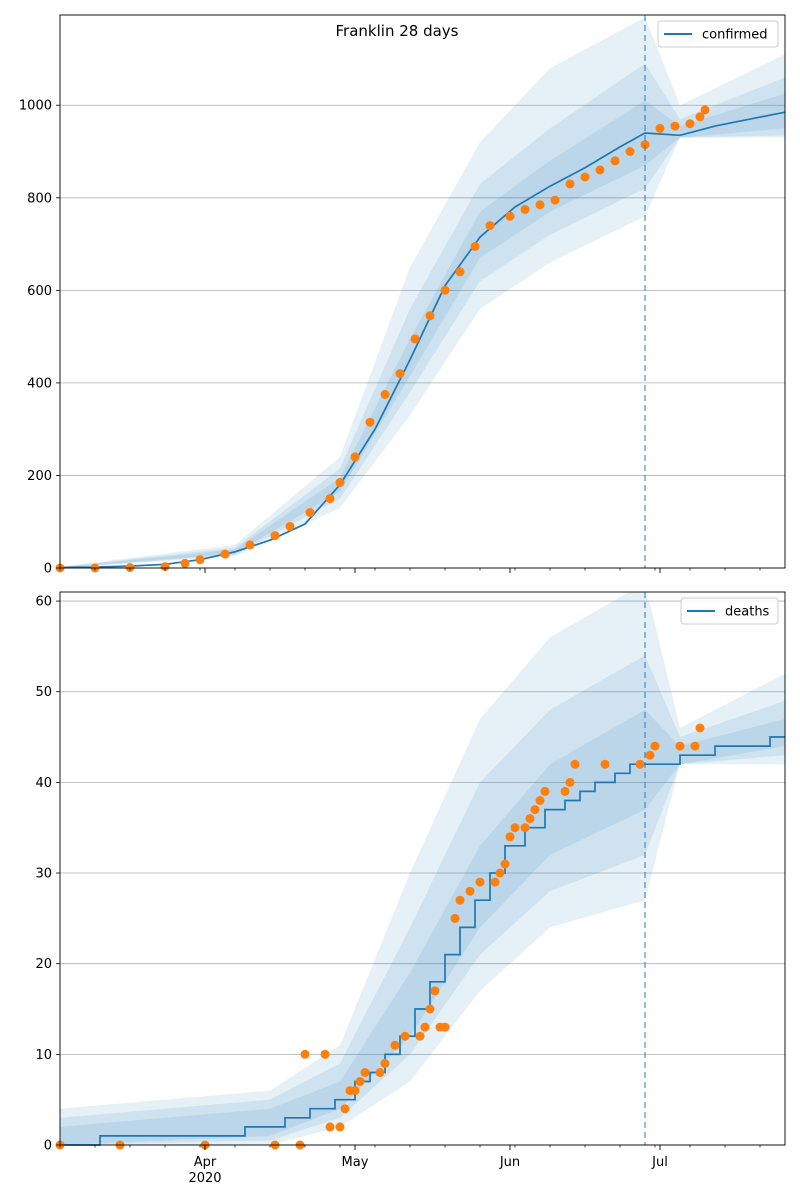  I want to click on y-tick-label: 0, so click(48, 569).